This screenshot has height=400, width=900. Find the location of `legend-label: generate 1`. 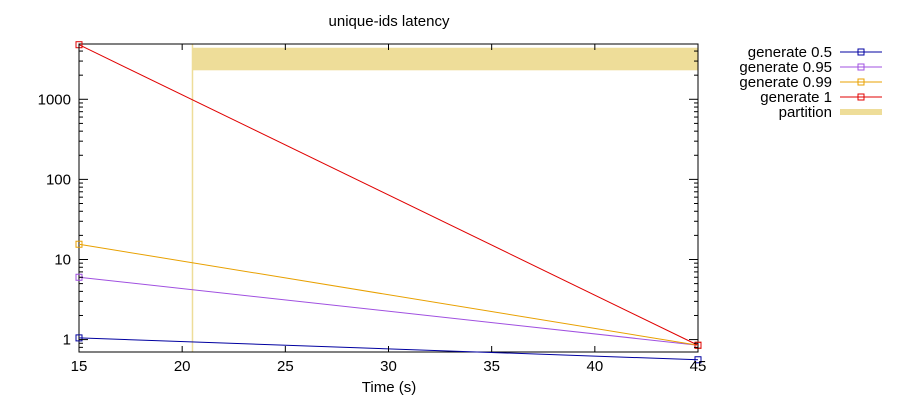

legend-label: generate 1 is located at coordinates (796, 97).